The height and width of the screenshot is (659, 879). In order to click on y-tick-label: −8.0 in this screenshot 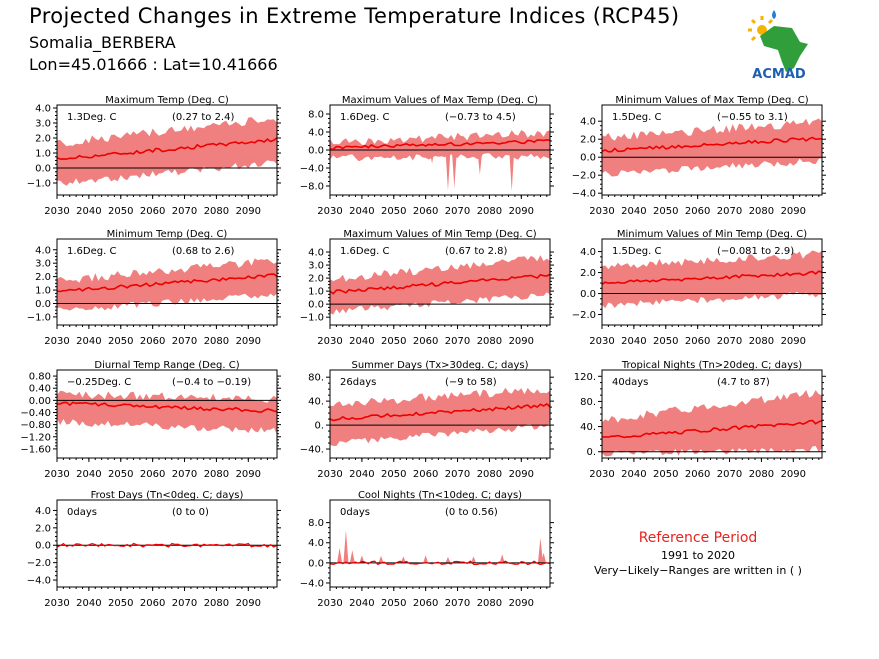, I will do `click(312, 187)`.